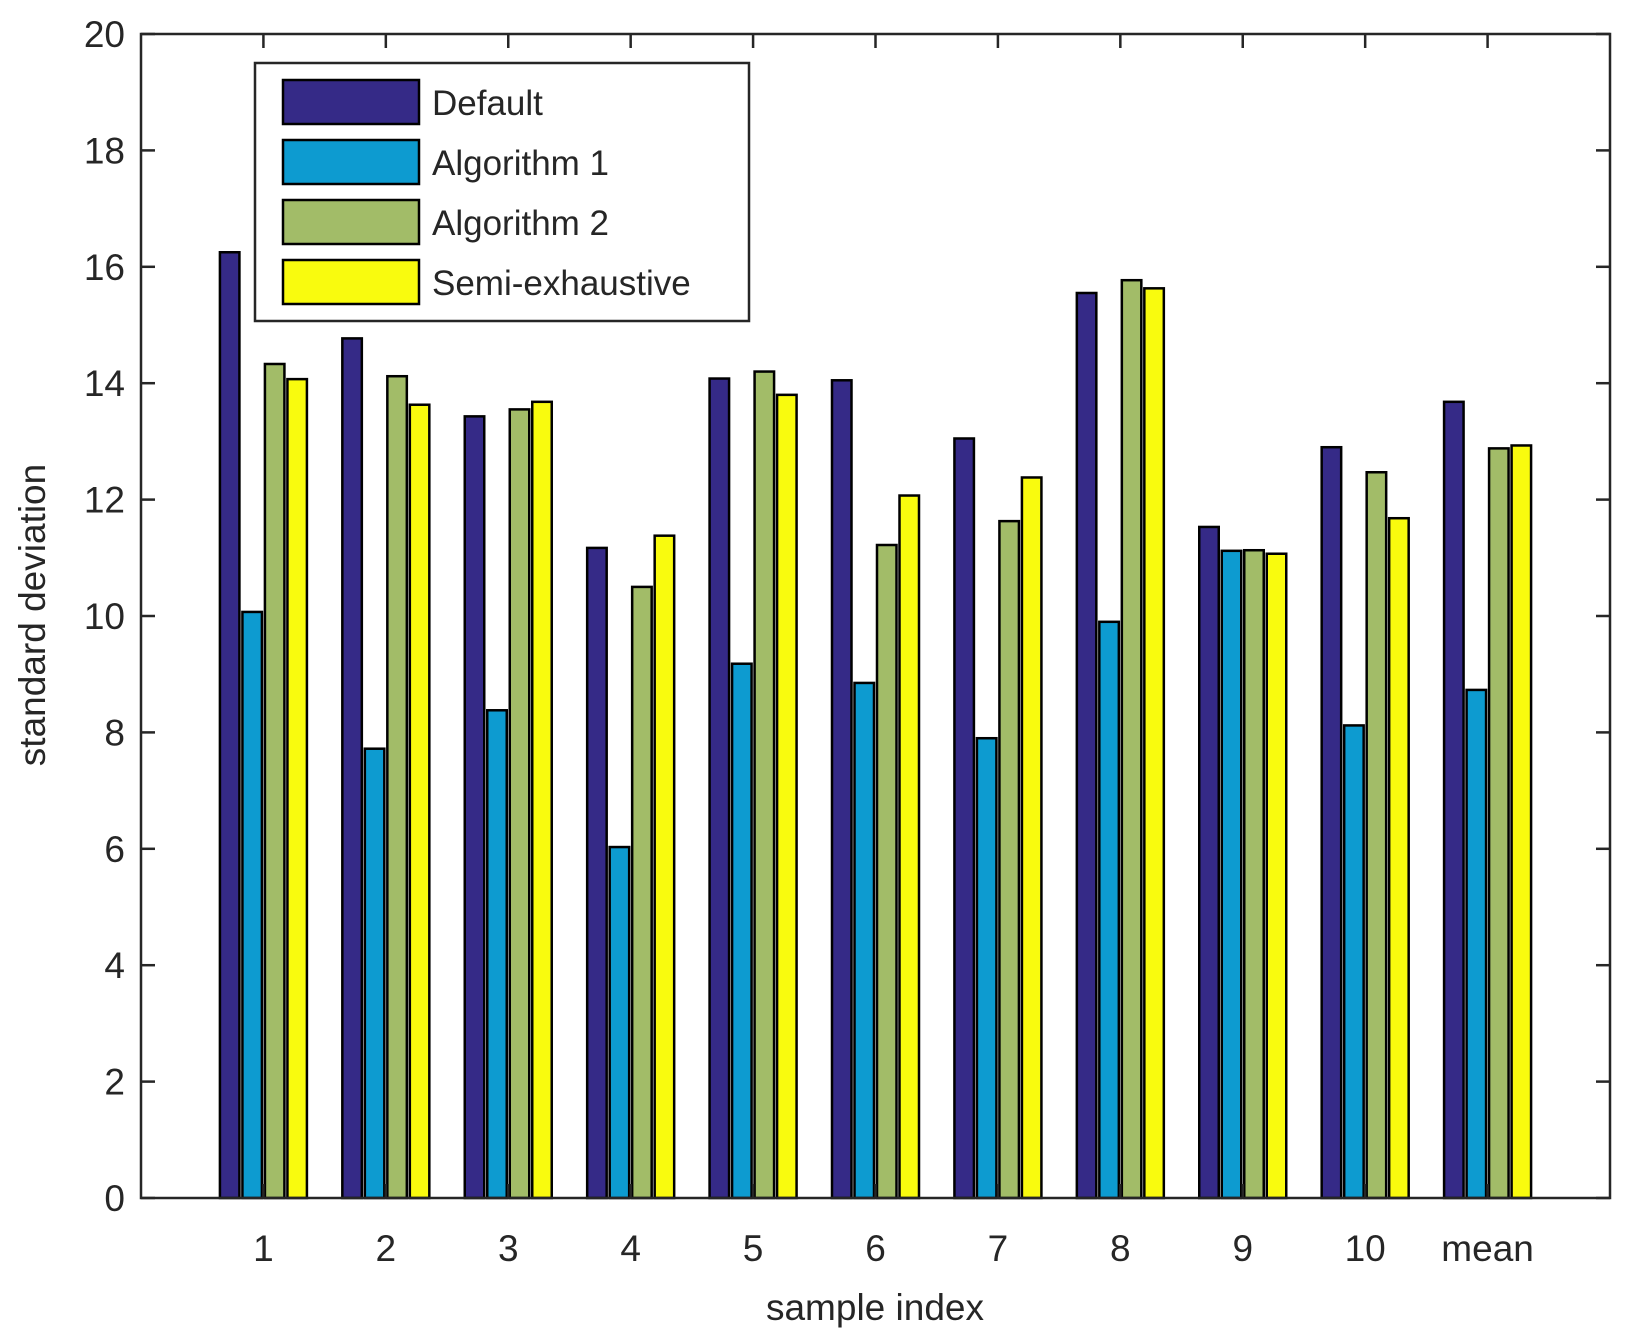  Describe the element at coordinates (561, 283) in the screenshot. I see `legend-label-semi-exhaustive: Semi-exhaustive` at that location.